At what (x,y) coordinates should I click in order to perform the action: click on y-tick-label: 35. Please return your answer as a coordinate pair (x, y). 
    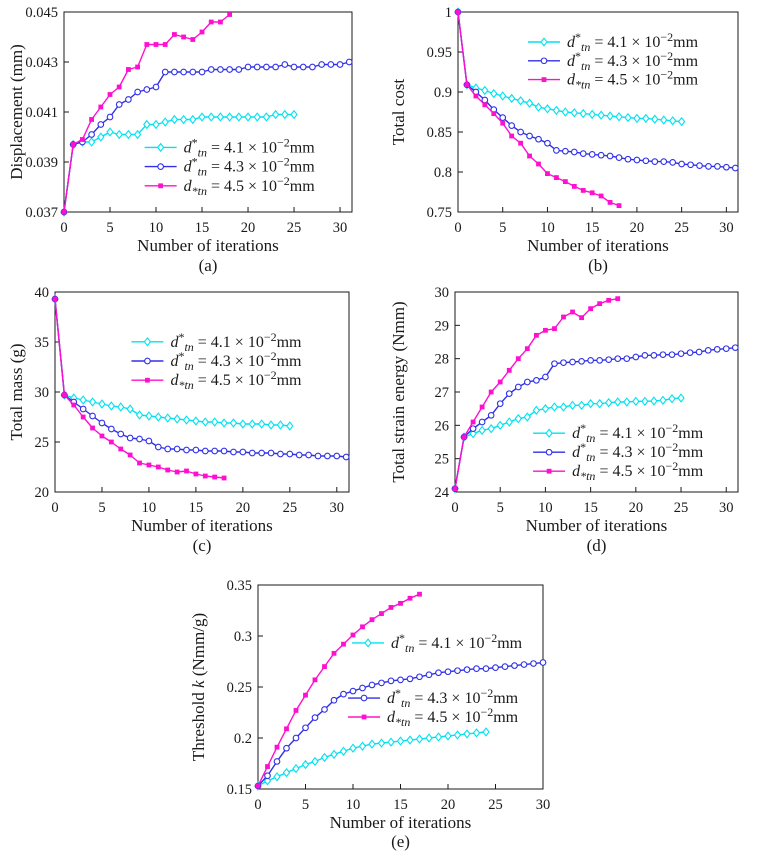
    Looking at the image, I should click on (42, 343).